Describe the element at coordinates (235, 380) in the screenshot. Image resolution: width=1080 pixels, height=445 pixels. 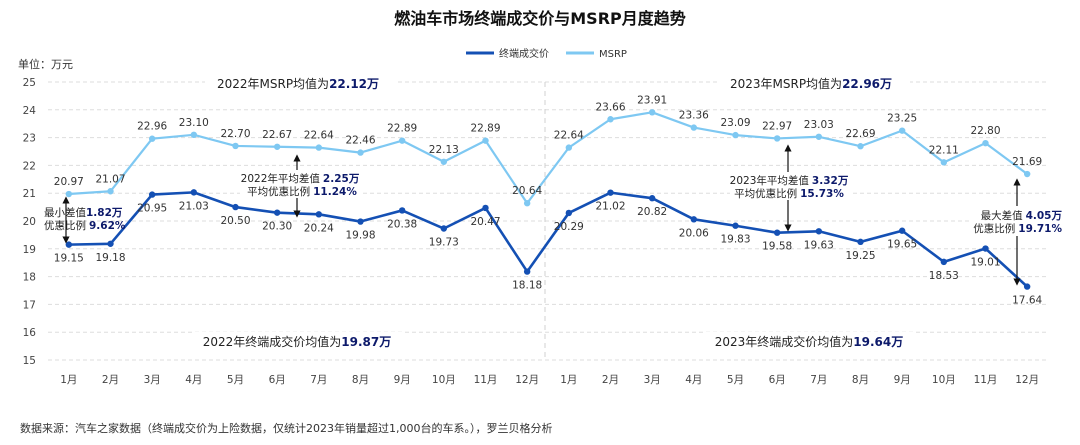
I see `x-tick-label-4: 5月` at that location.